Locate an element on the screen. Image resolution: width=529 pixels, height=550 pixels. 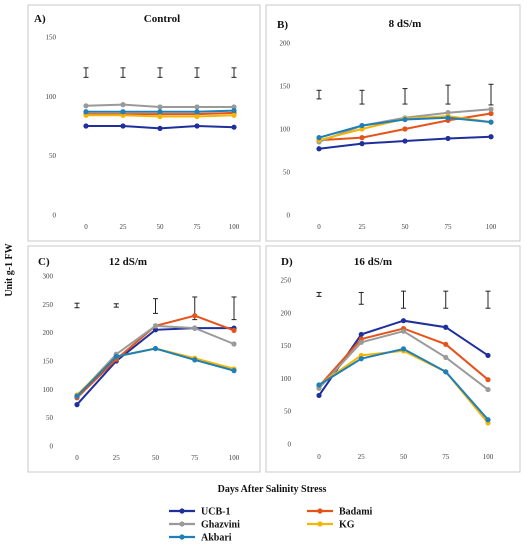
panel-d-ytick-label: 250 is located at coordinates (286, 281).